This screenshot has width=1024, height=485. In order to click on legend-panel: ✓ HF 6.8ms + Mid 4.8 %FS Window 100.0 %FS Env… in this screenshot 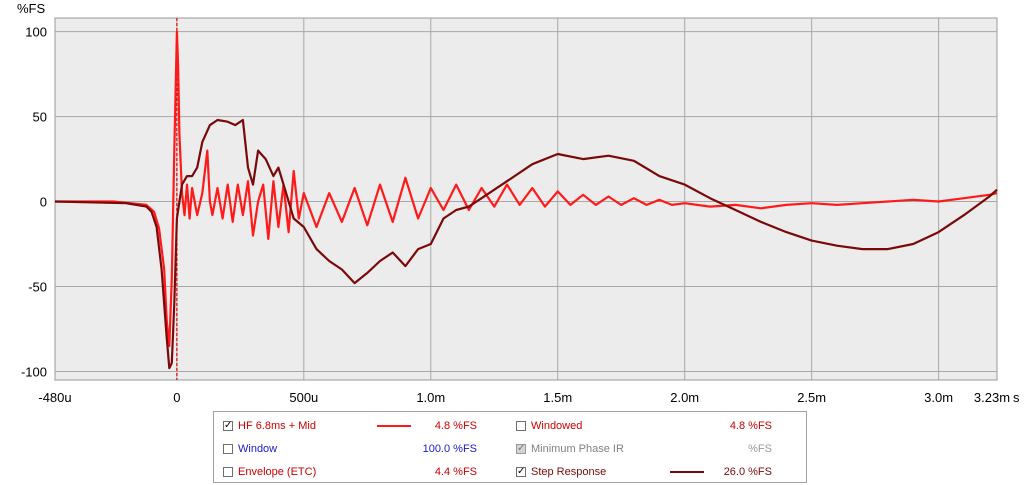, I will do `click(510, 447)`.